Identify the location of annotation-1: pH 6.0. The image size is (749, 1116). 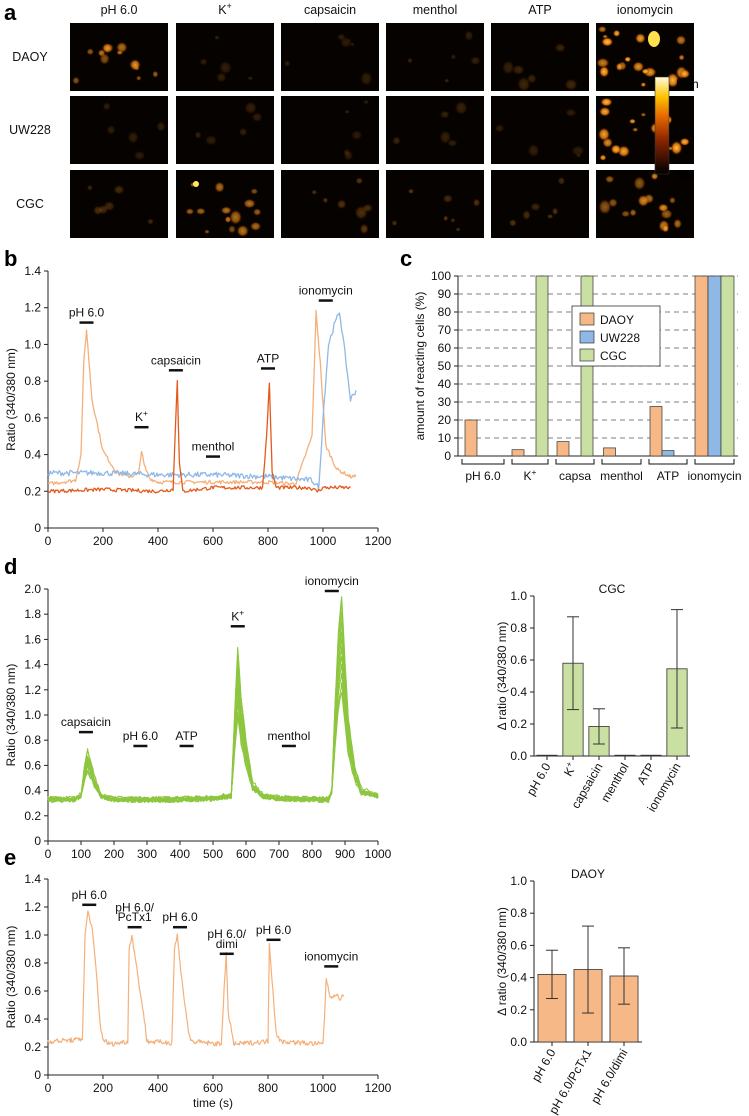
(141, 736).